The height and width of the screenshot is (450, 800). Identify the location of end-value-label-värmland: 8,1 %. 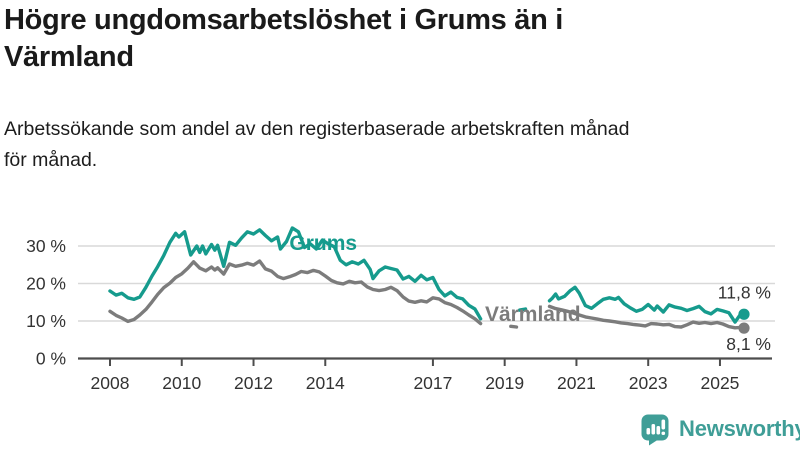
(748, 344).